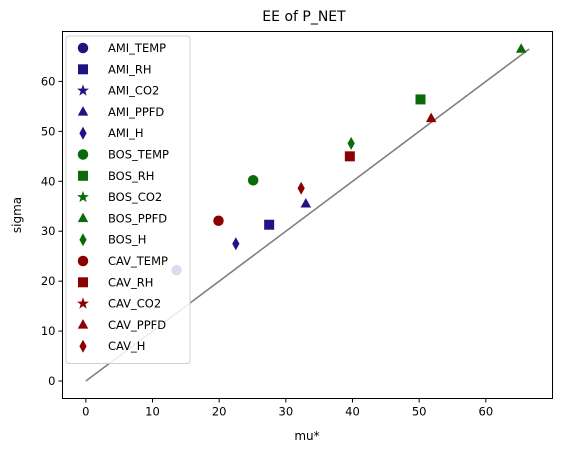  Describe the element at coordinates (218, 220) in the screenshot. I see `point-cav-temp` at that location.